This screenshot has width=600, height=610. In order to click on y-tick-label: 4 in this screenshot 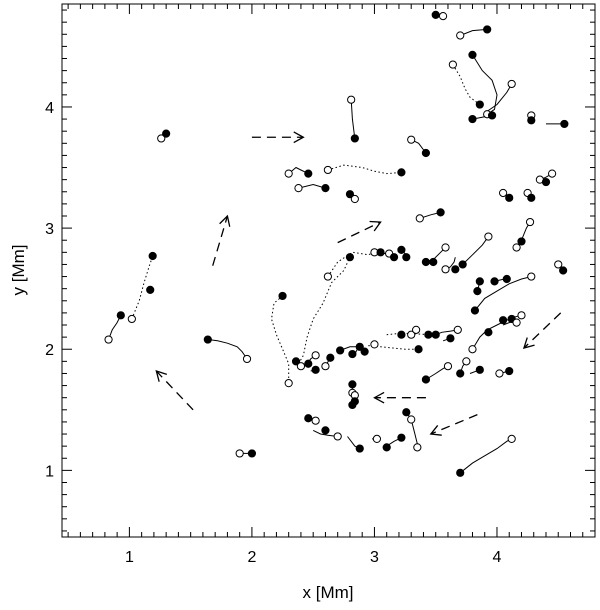, I will do `click(49, 108)`.